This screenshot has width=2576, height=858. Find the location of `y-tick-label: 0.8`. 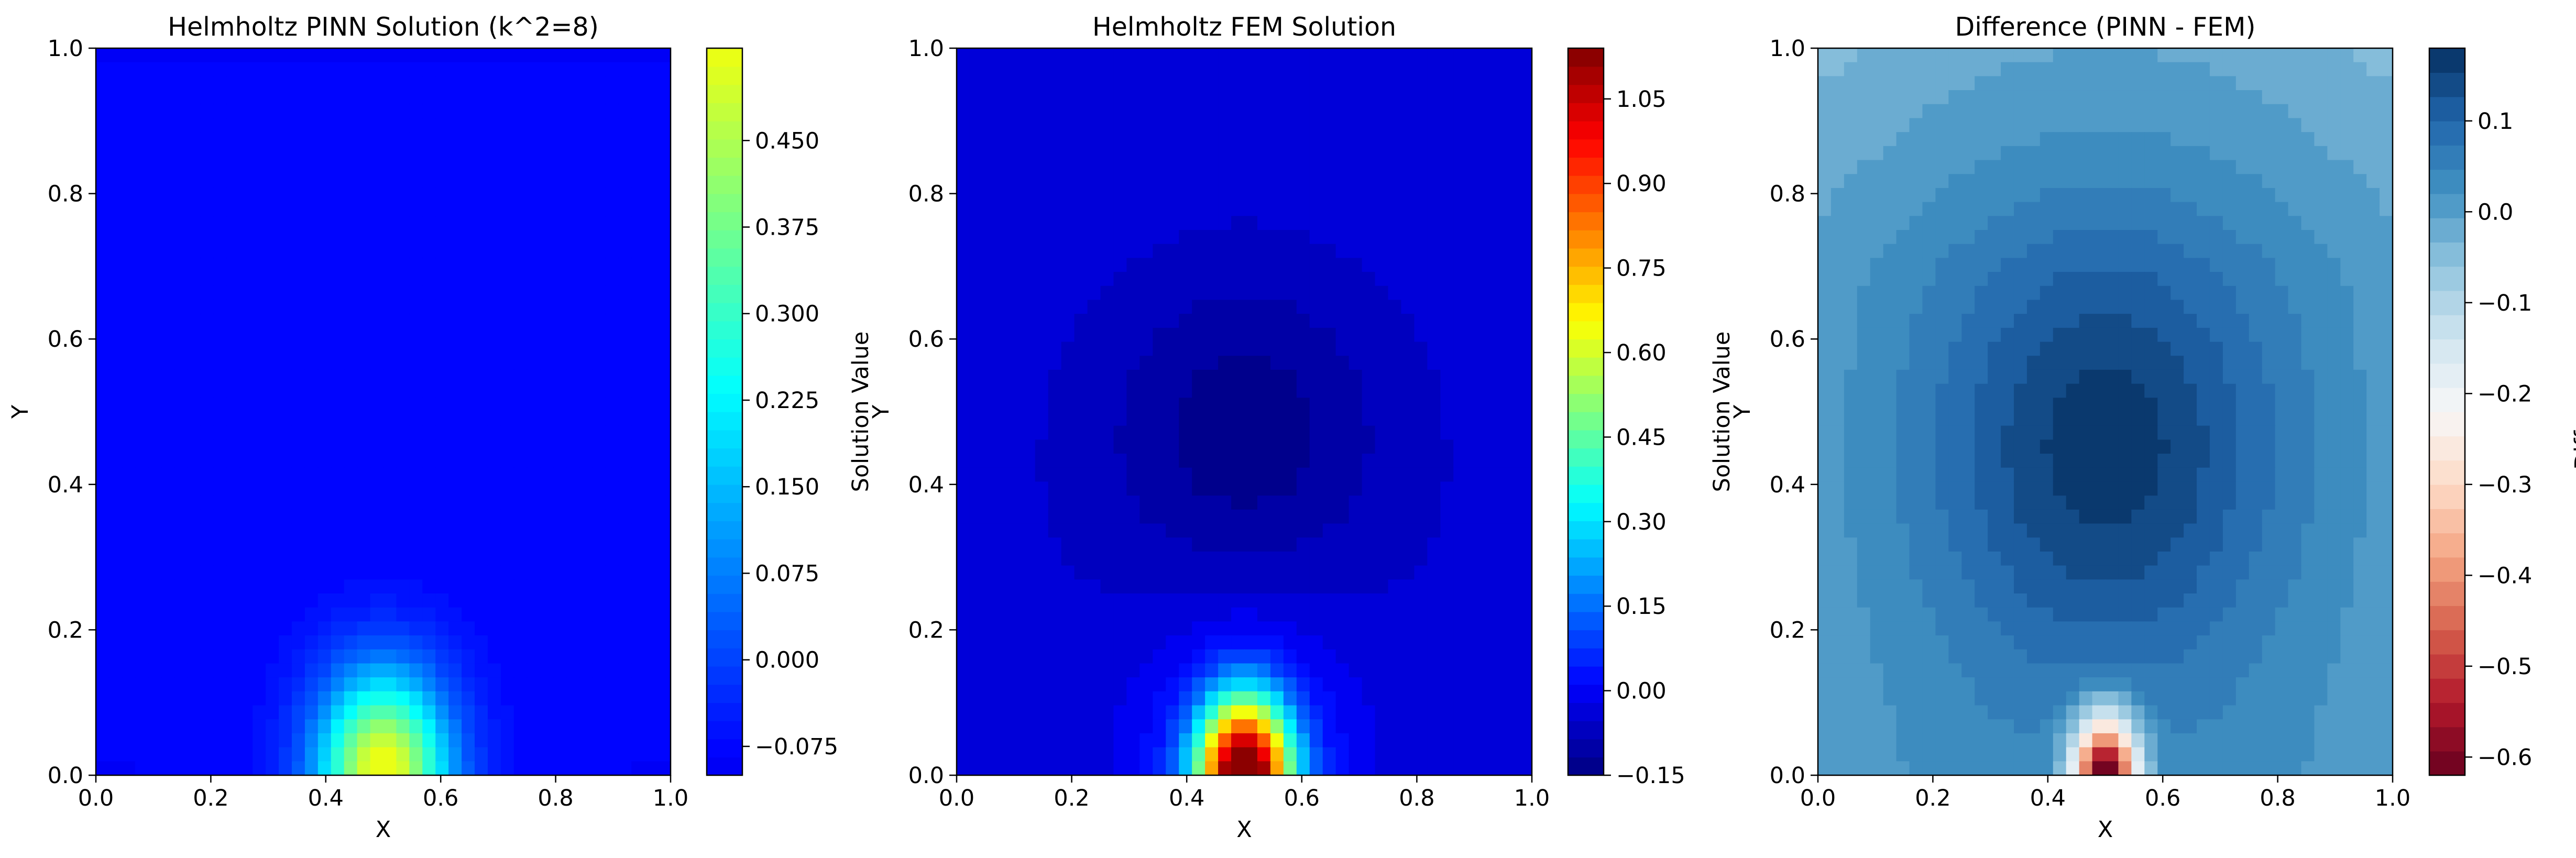

y-tick-label: 0.8 is located at coordinates (65, 194).